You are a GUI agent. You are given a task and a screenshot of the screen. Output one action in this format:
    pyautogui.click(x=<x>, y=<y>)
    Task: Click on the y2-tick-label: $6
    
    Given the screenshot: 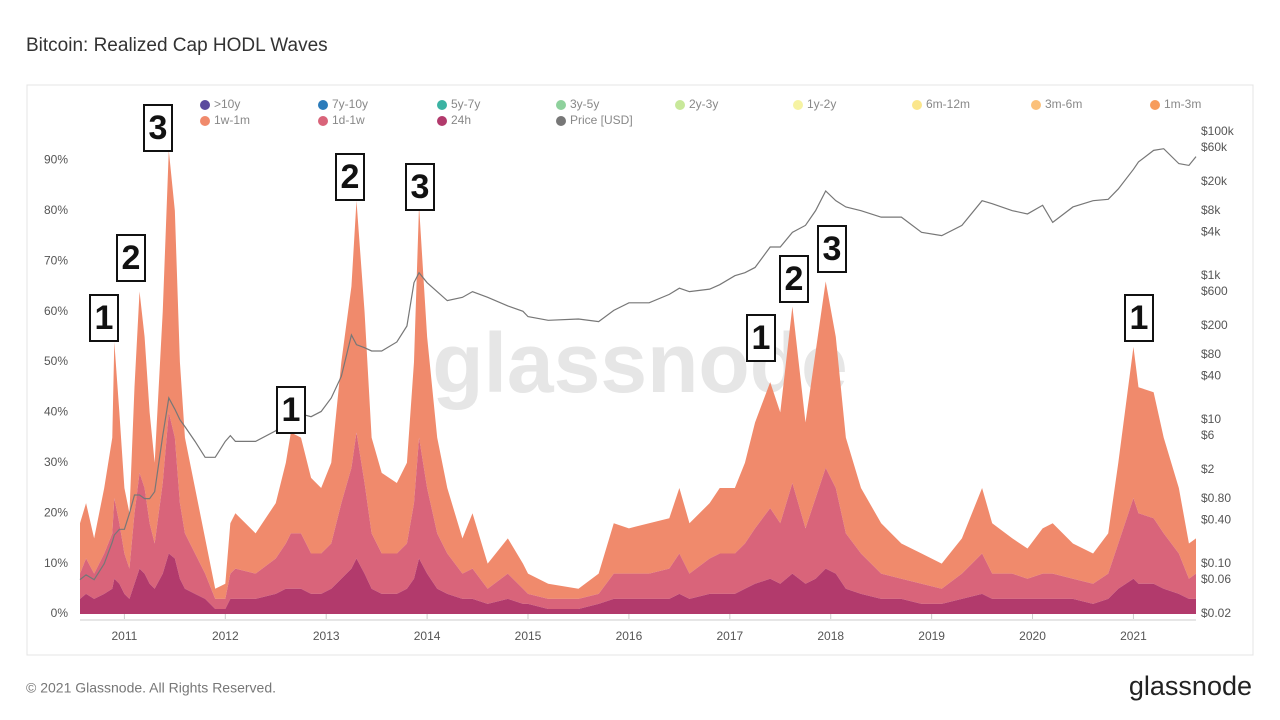 What is the action you would take?
    pyautogui.click(x=1208, y=435)
    